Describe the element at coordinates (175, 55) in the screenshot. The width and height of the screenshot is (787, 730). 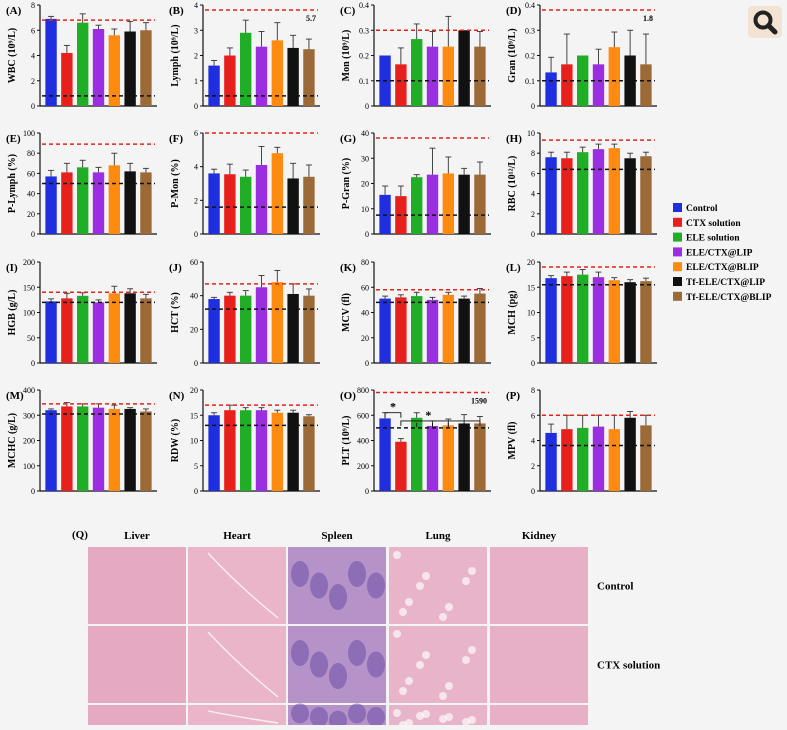
I see `y-axis-label: Lymph (10⁹/L)` at that location.